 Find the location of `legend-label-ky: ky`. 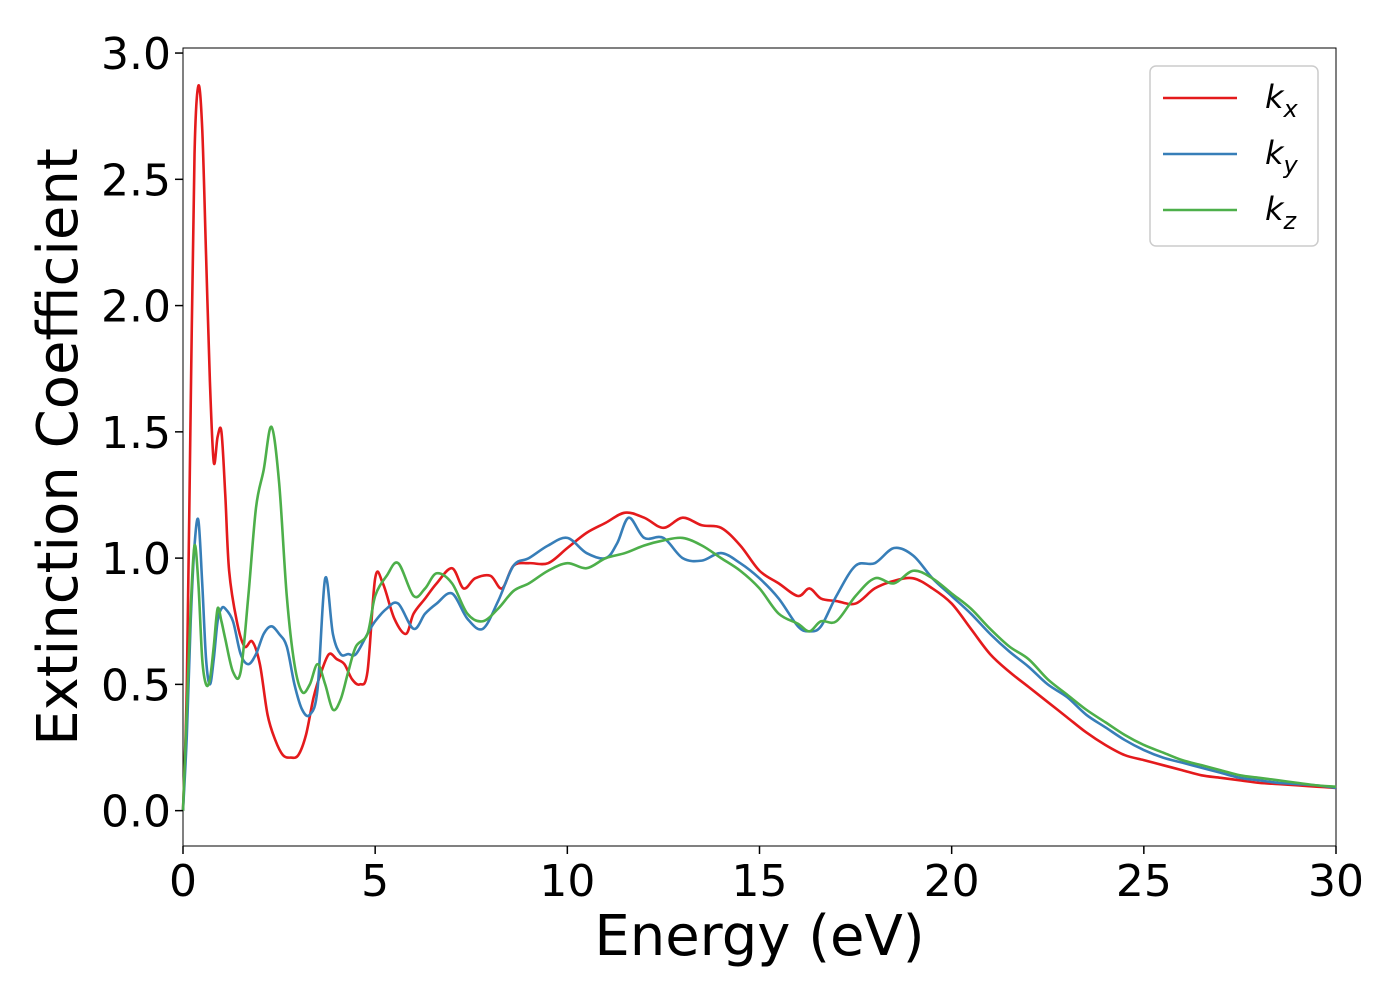

legend-label-ky: ky is located at coordinates (1282, 156).